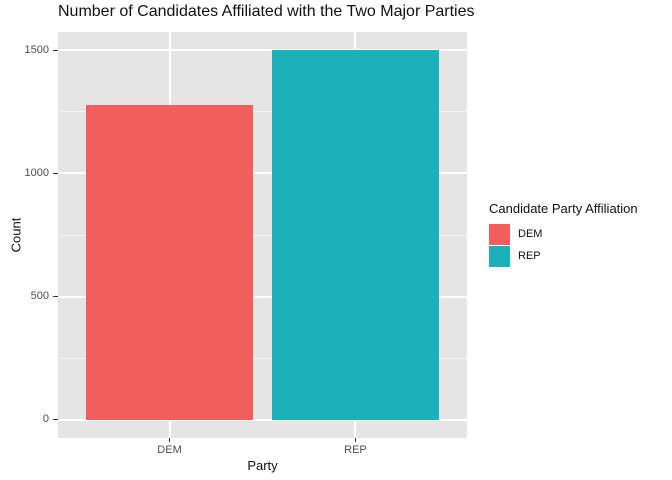 Image resolution: width=672 pixels, height=480 pixels. What do you see at coordinates (169, 450) in the screenshot?
I see `x-tick-label: DEM` at bounding box center [169, 450].